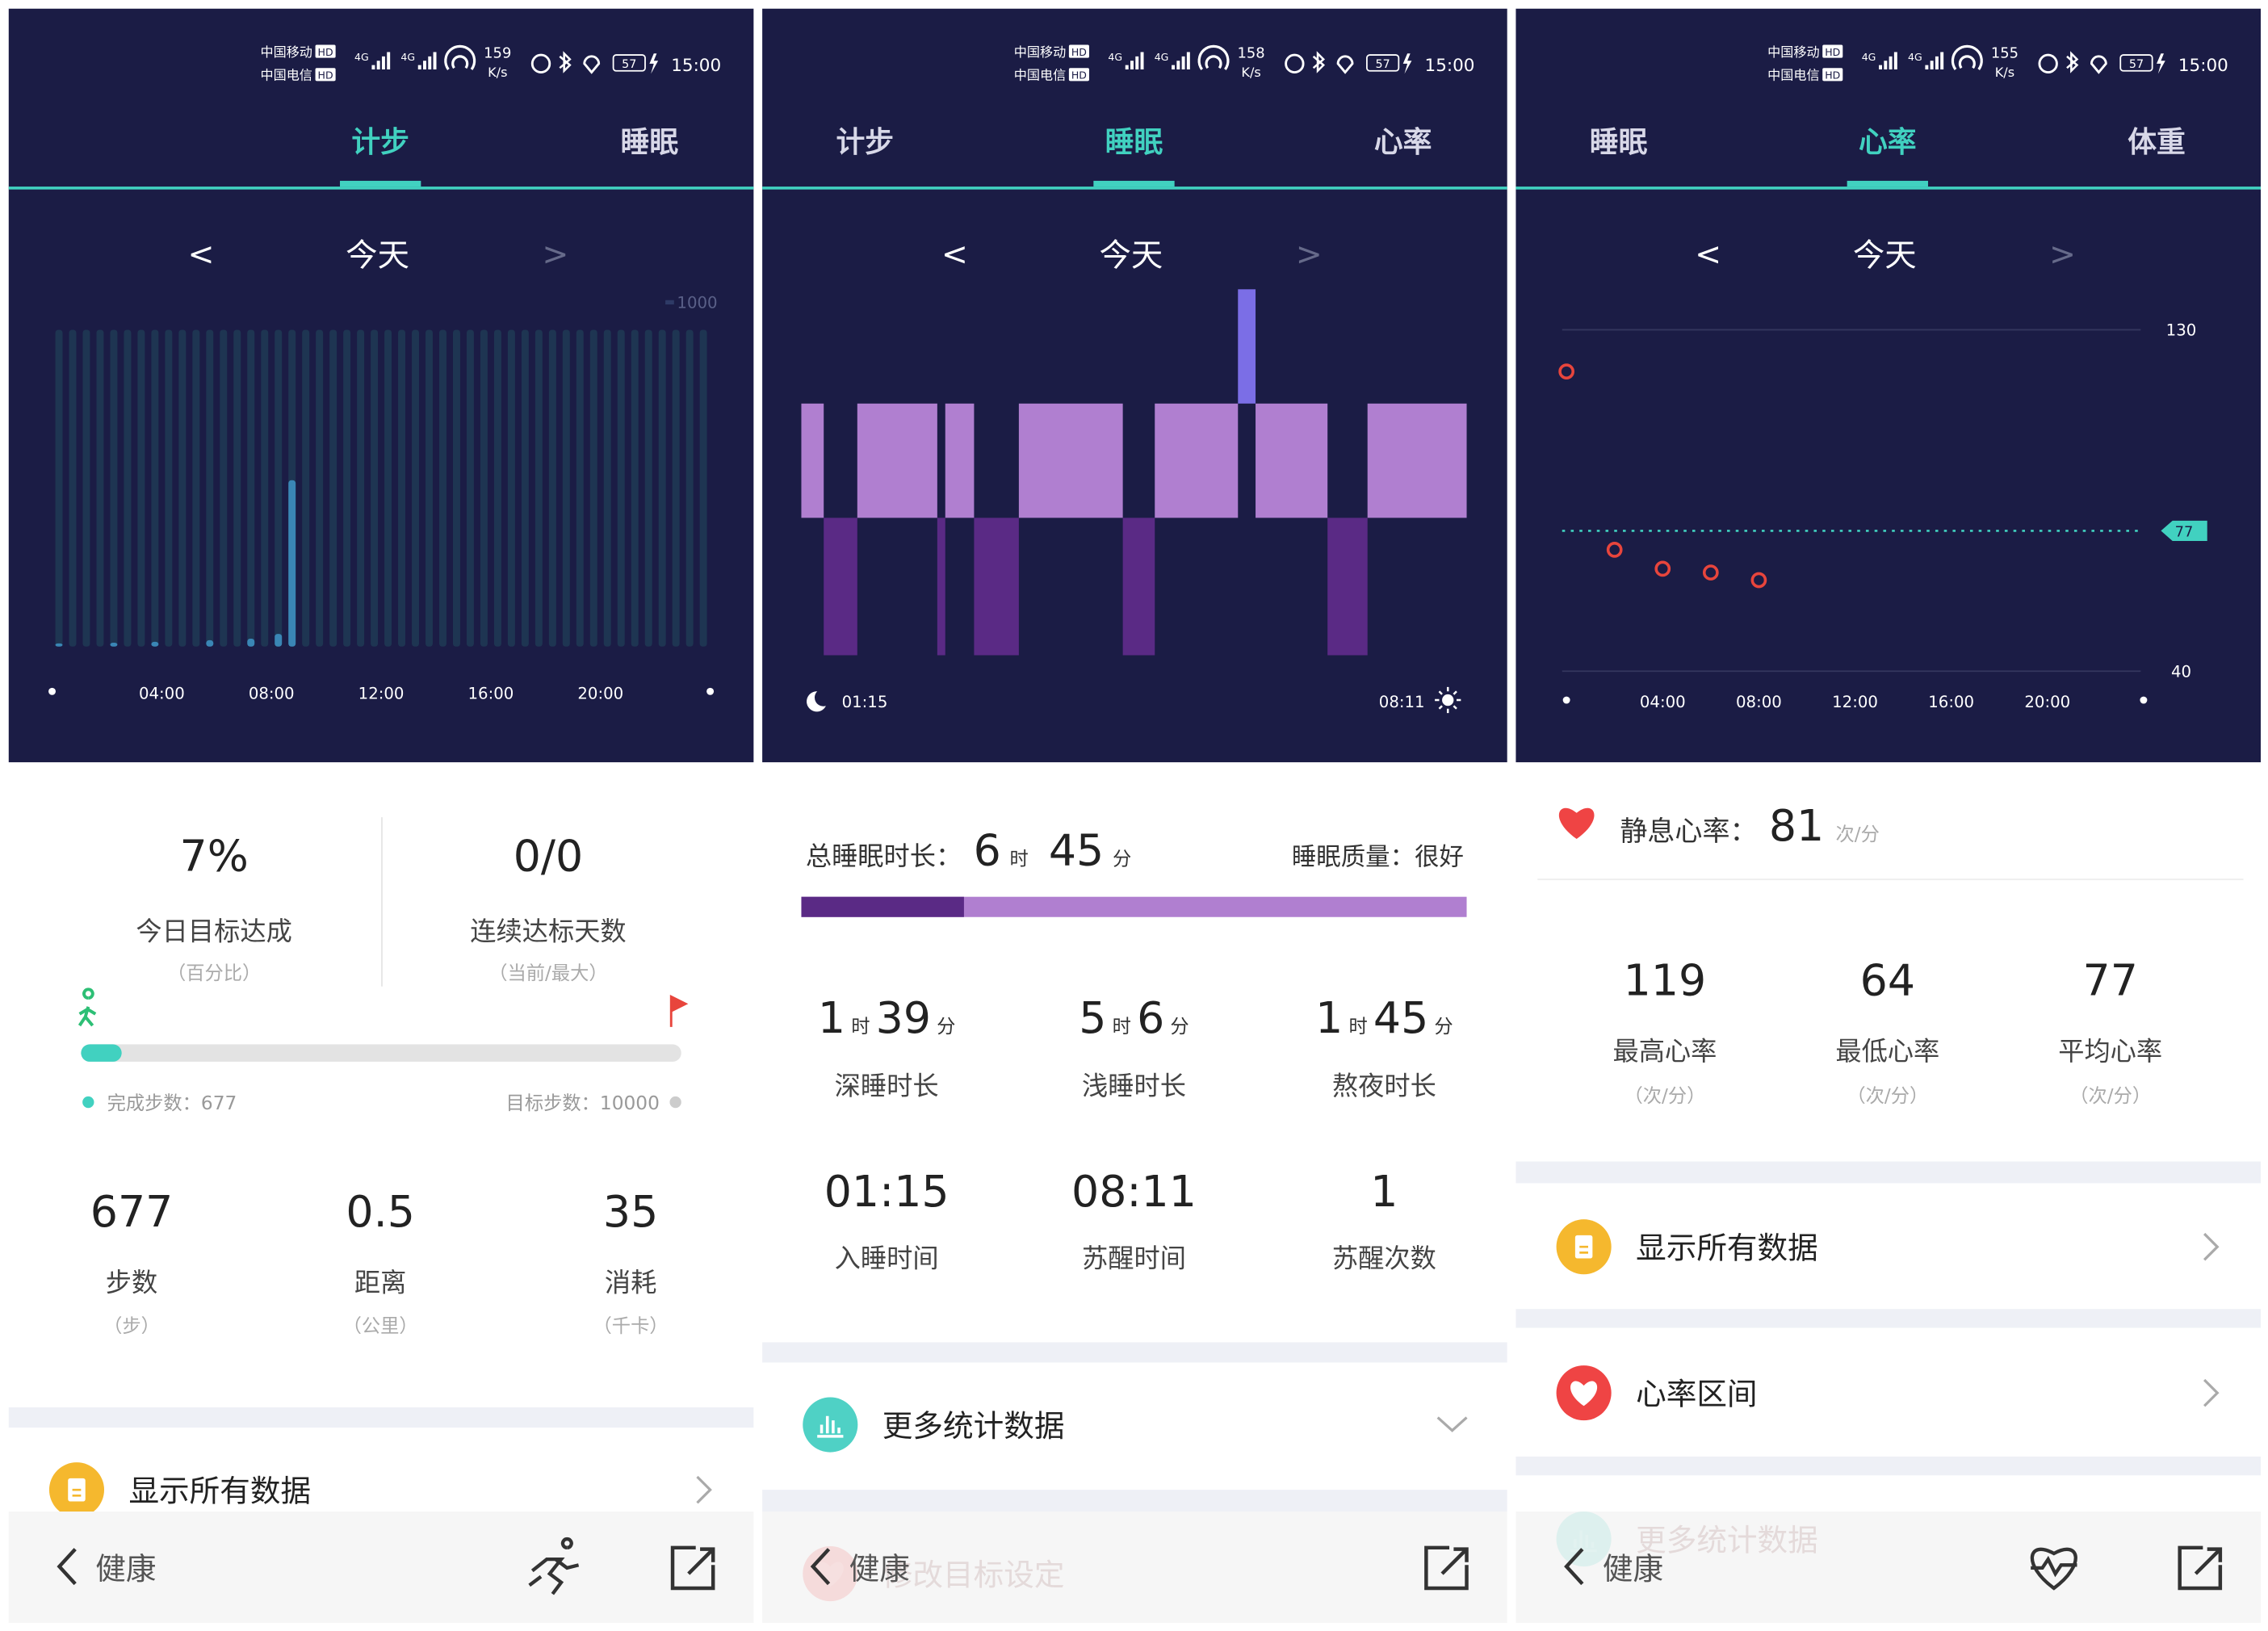 This screenshot has height=1631, width=2268. I want to click on total-sleep: 总睡眠时长： 6 时 45 分, so click(968, 849).